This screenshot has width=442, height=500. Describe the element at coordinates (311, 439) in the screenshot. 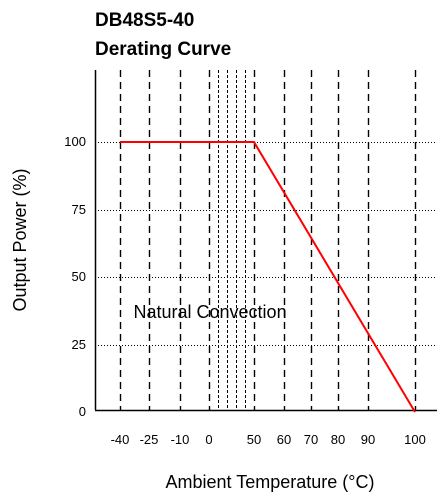

I see `x-tick-label-70: 70` at that location.